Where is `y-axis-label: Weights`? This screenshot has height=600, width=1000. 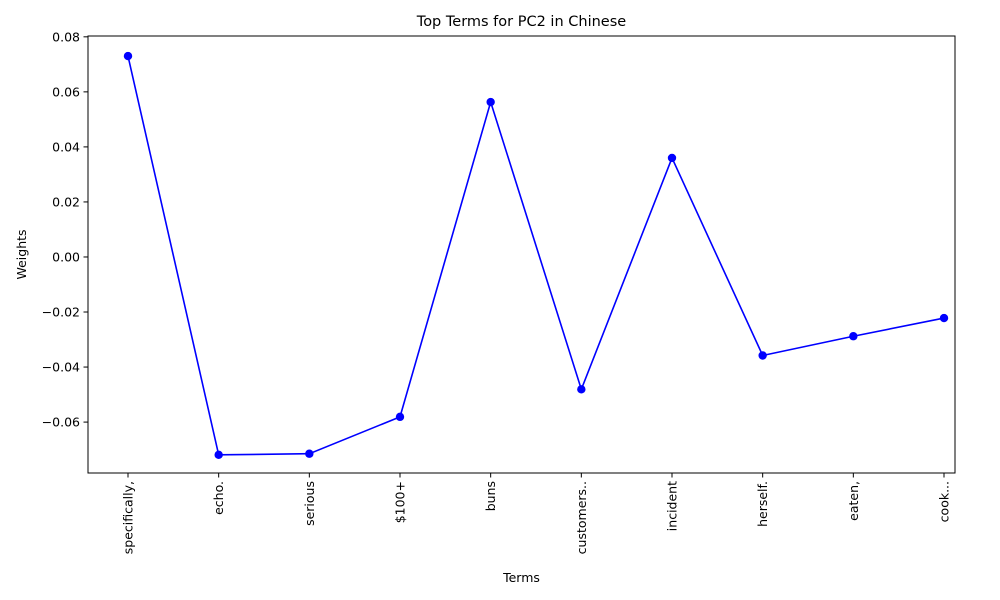
y-axis-label: Weights is located at coordinates (21, 254).